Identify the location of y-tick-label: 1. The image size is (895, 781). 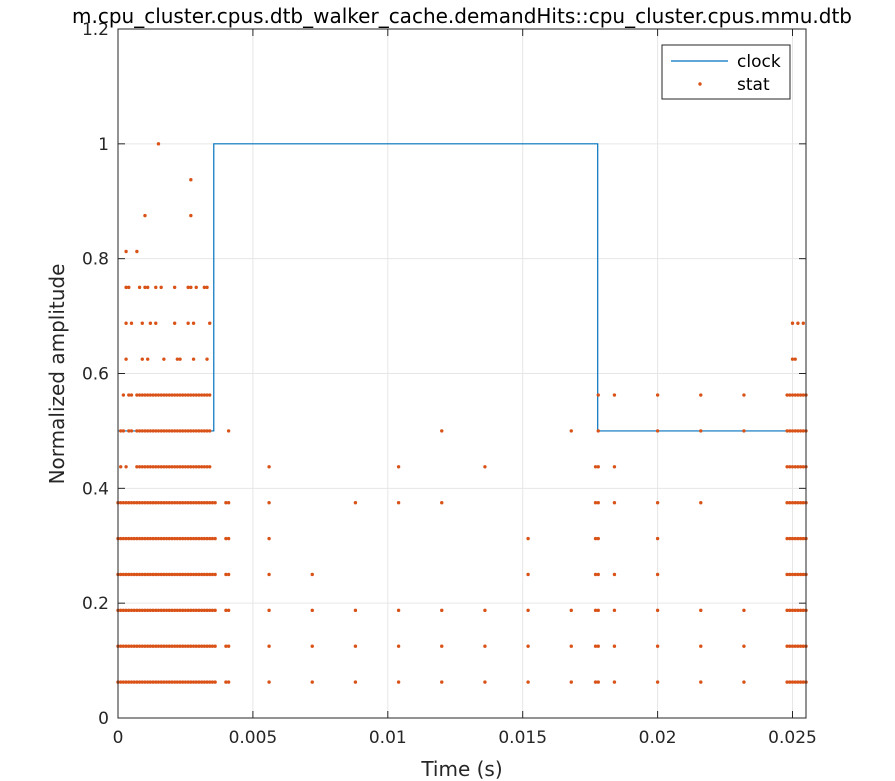
(103, 145).